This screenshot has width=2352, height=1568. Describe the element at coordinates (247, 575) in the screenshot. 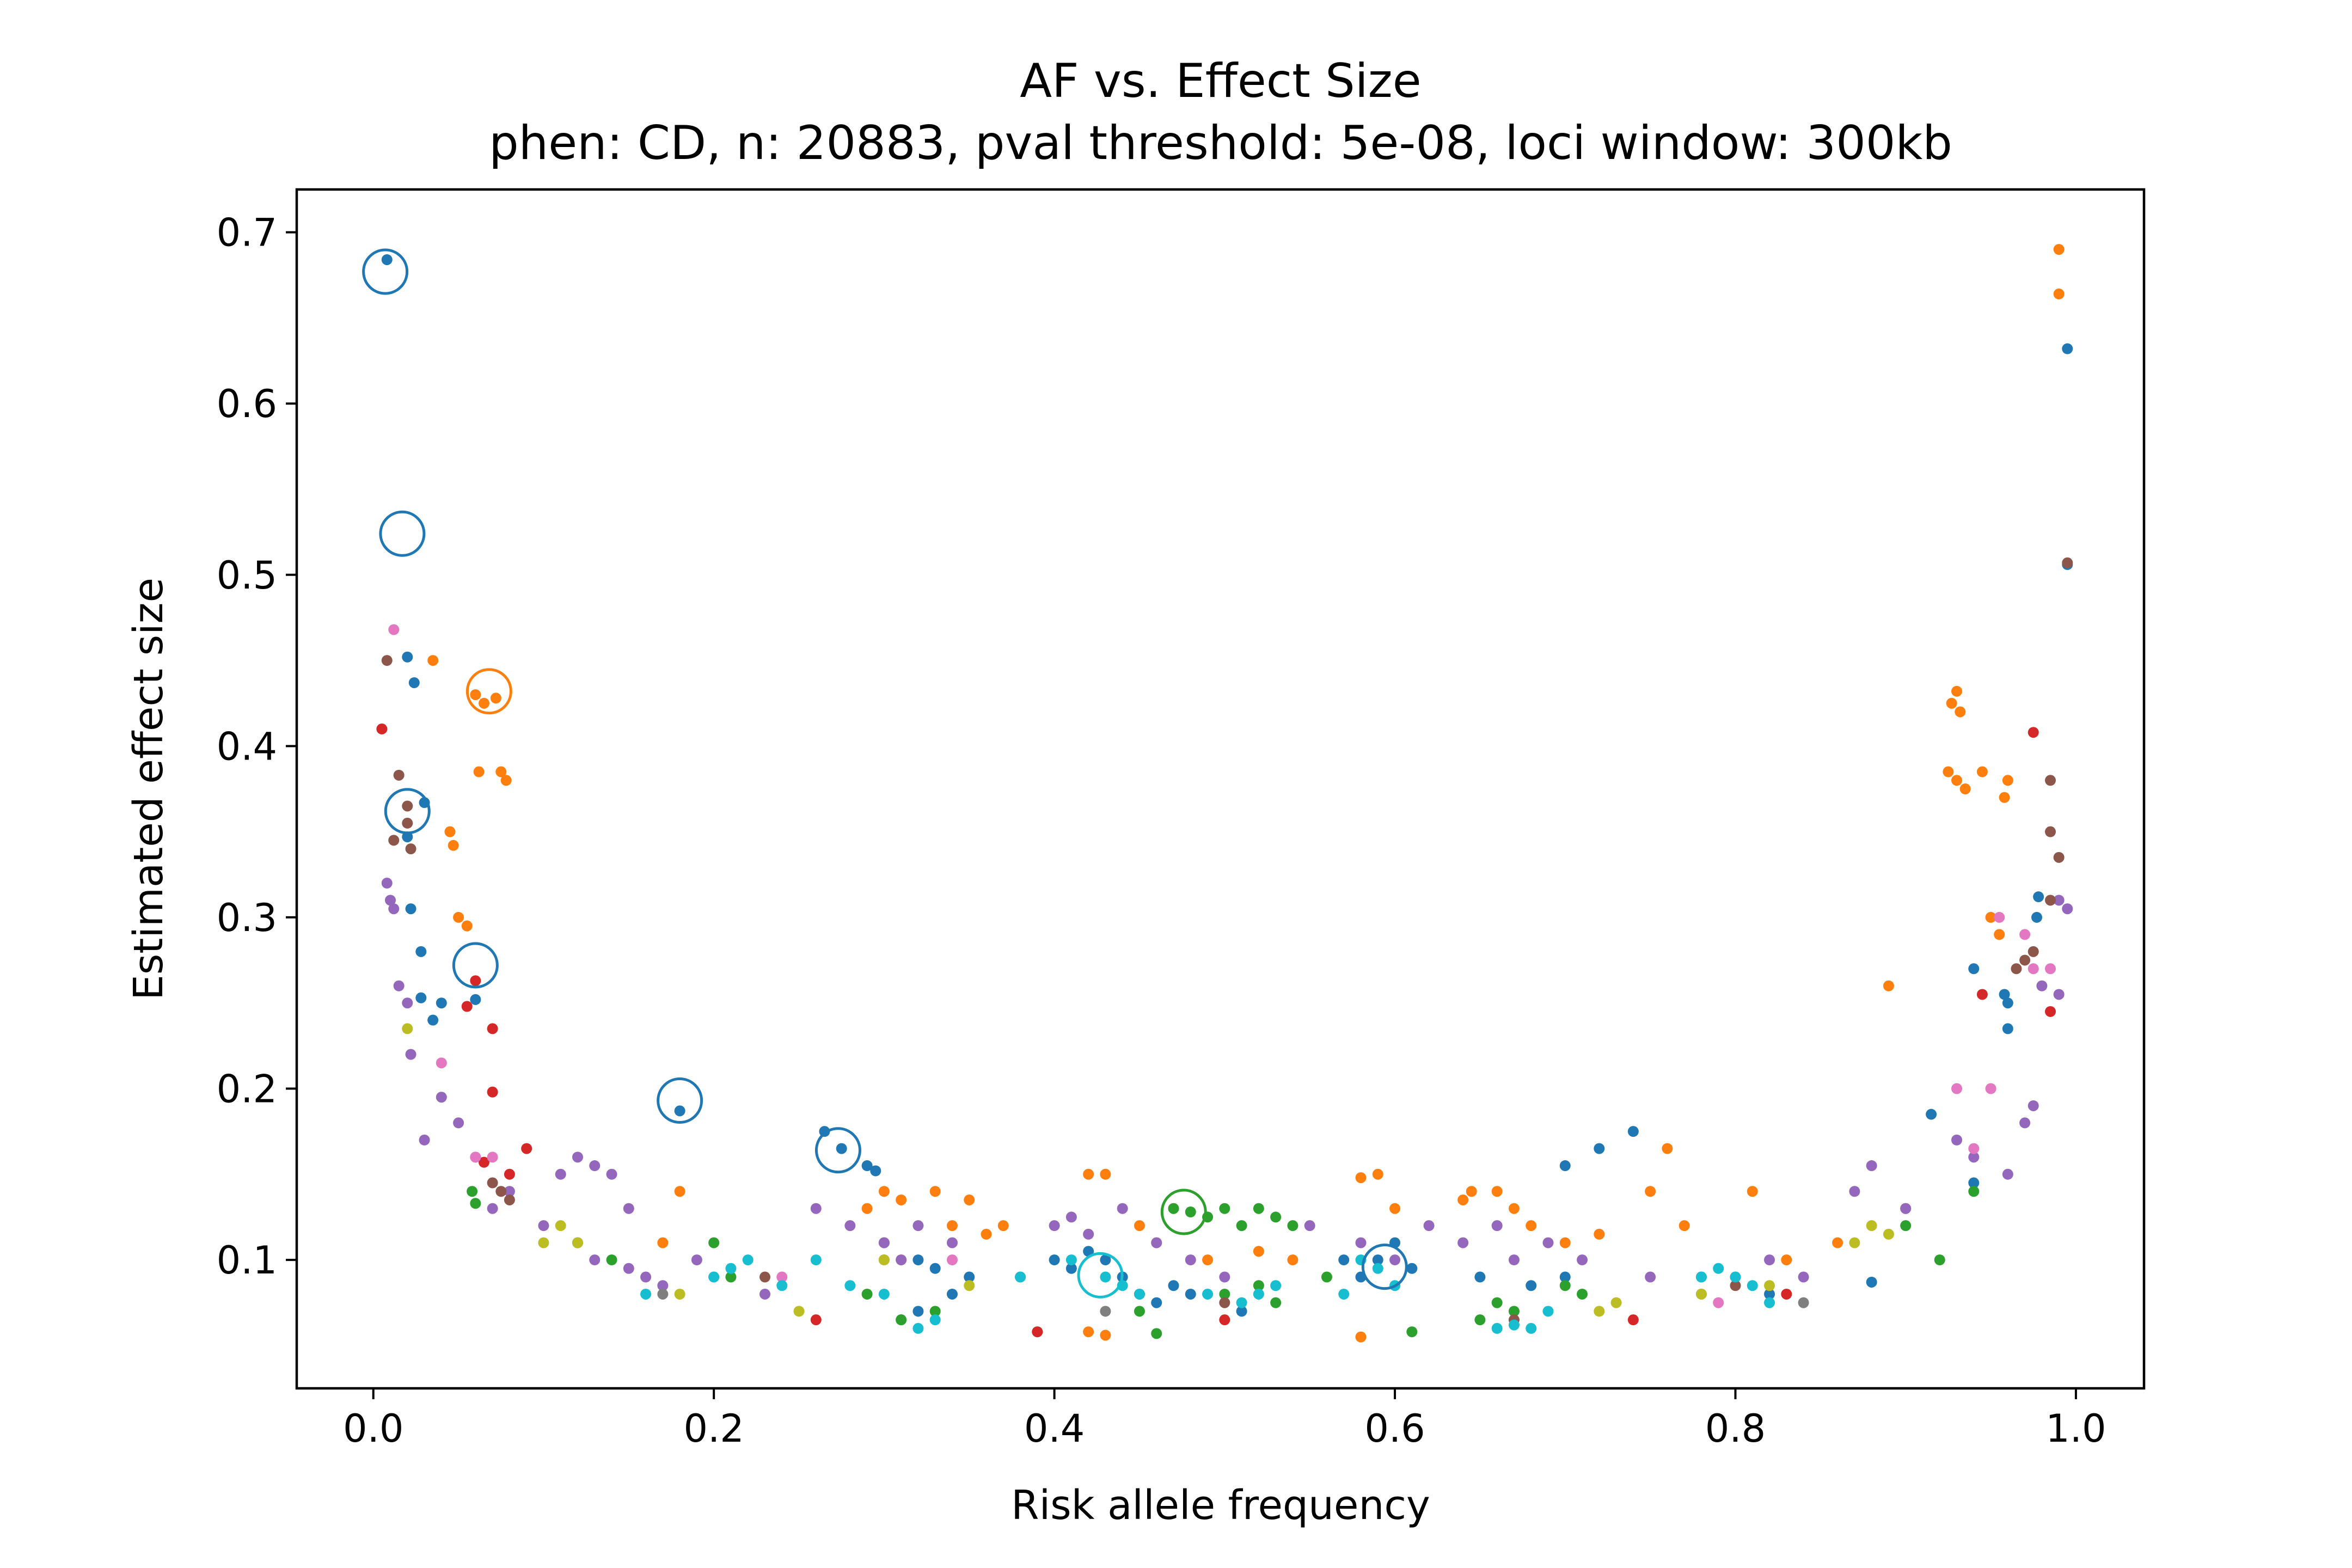

I see `y-tick-label: 0.5` at that location.